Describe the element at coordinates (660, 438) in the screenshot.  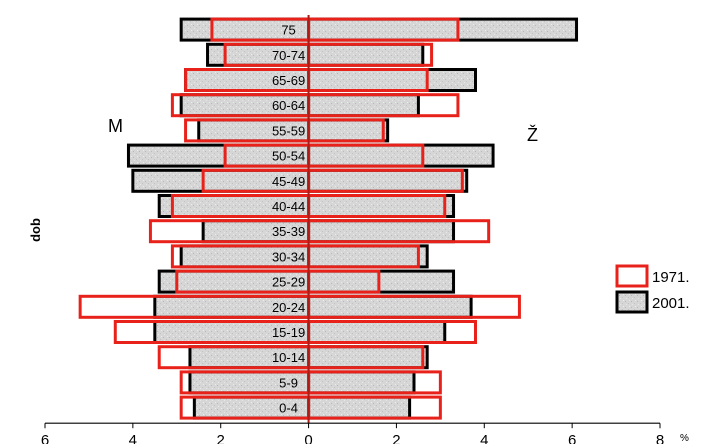
I see `x-tick-label: 8` at that location.